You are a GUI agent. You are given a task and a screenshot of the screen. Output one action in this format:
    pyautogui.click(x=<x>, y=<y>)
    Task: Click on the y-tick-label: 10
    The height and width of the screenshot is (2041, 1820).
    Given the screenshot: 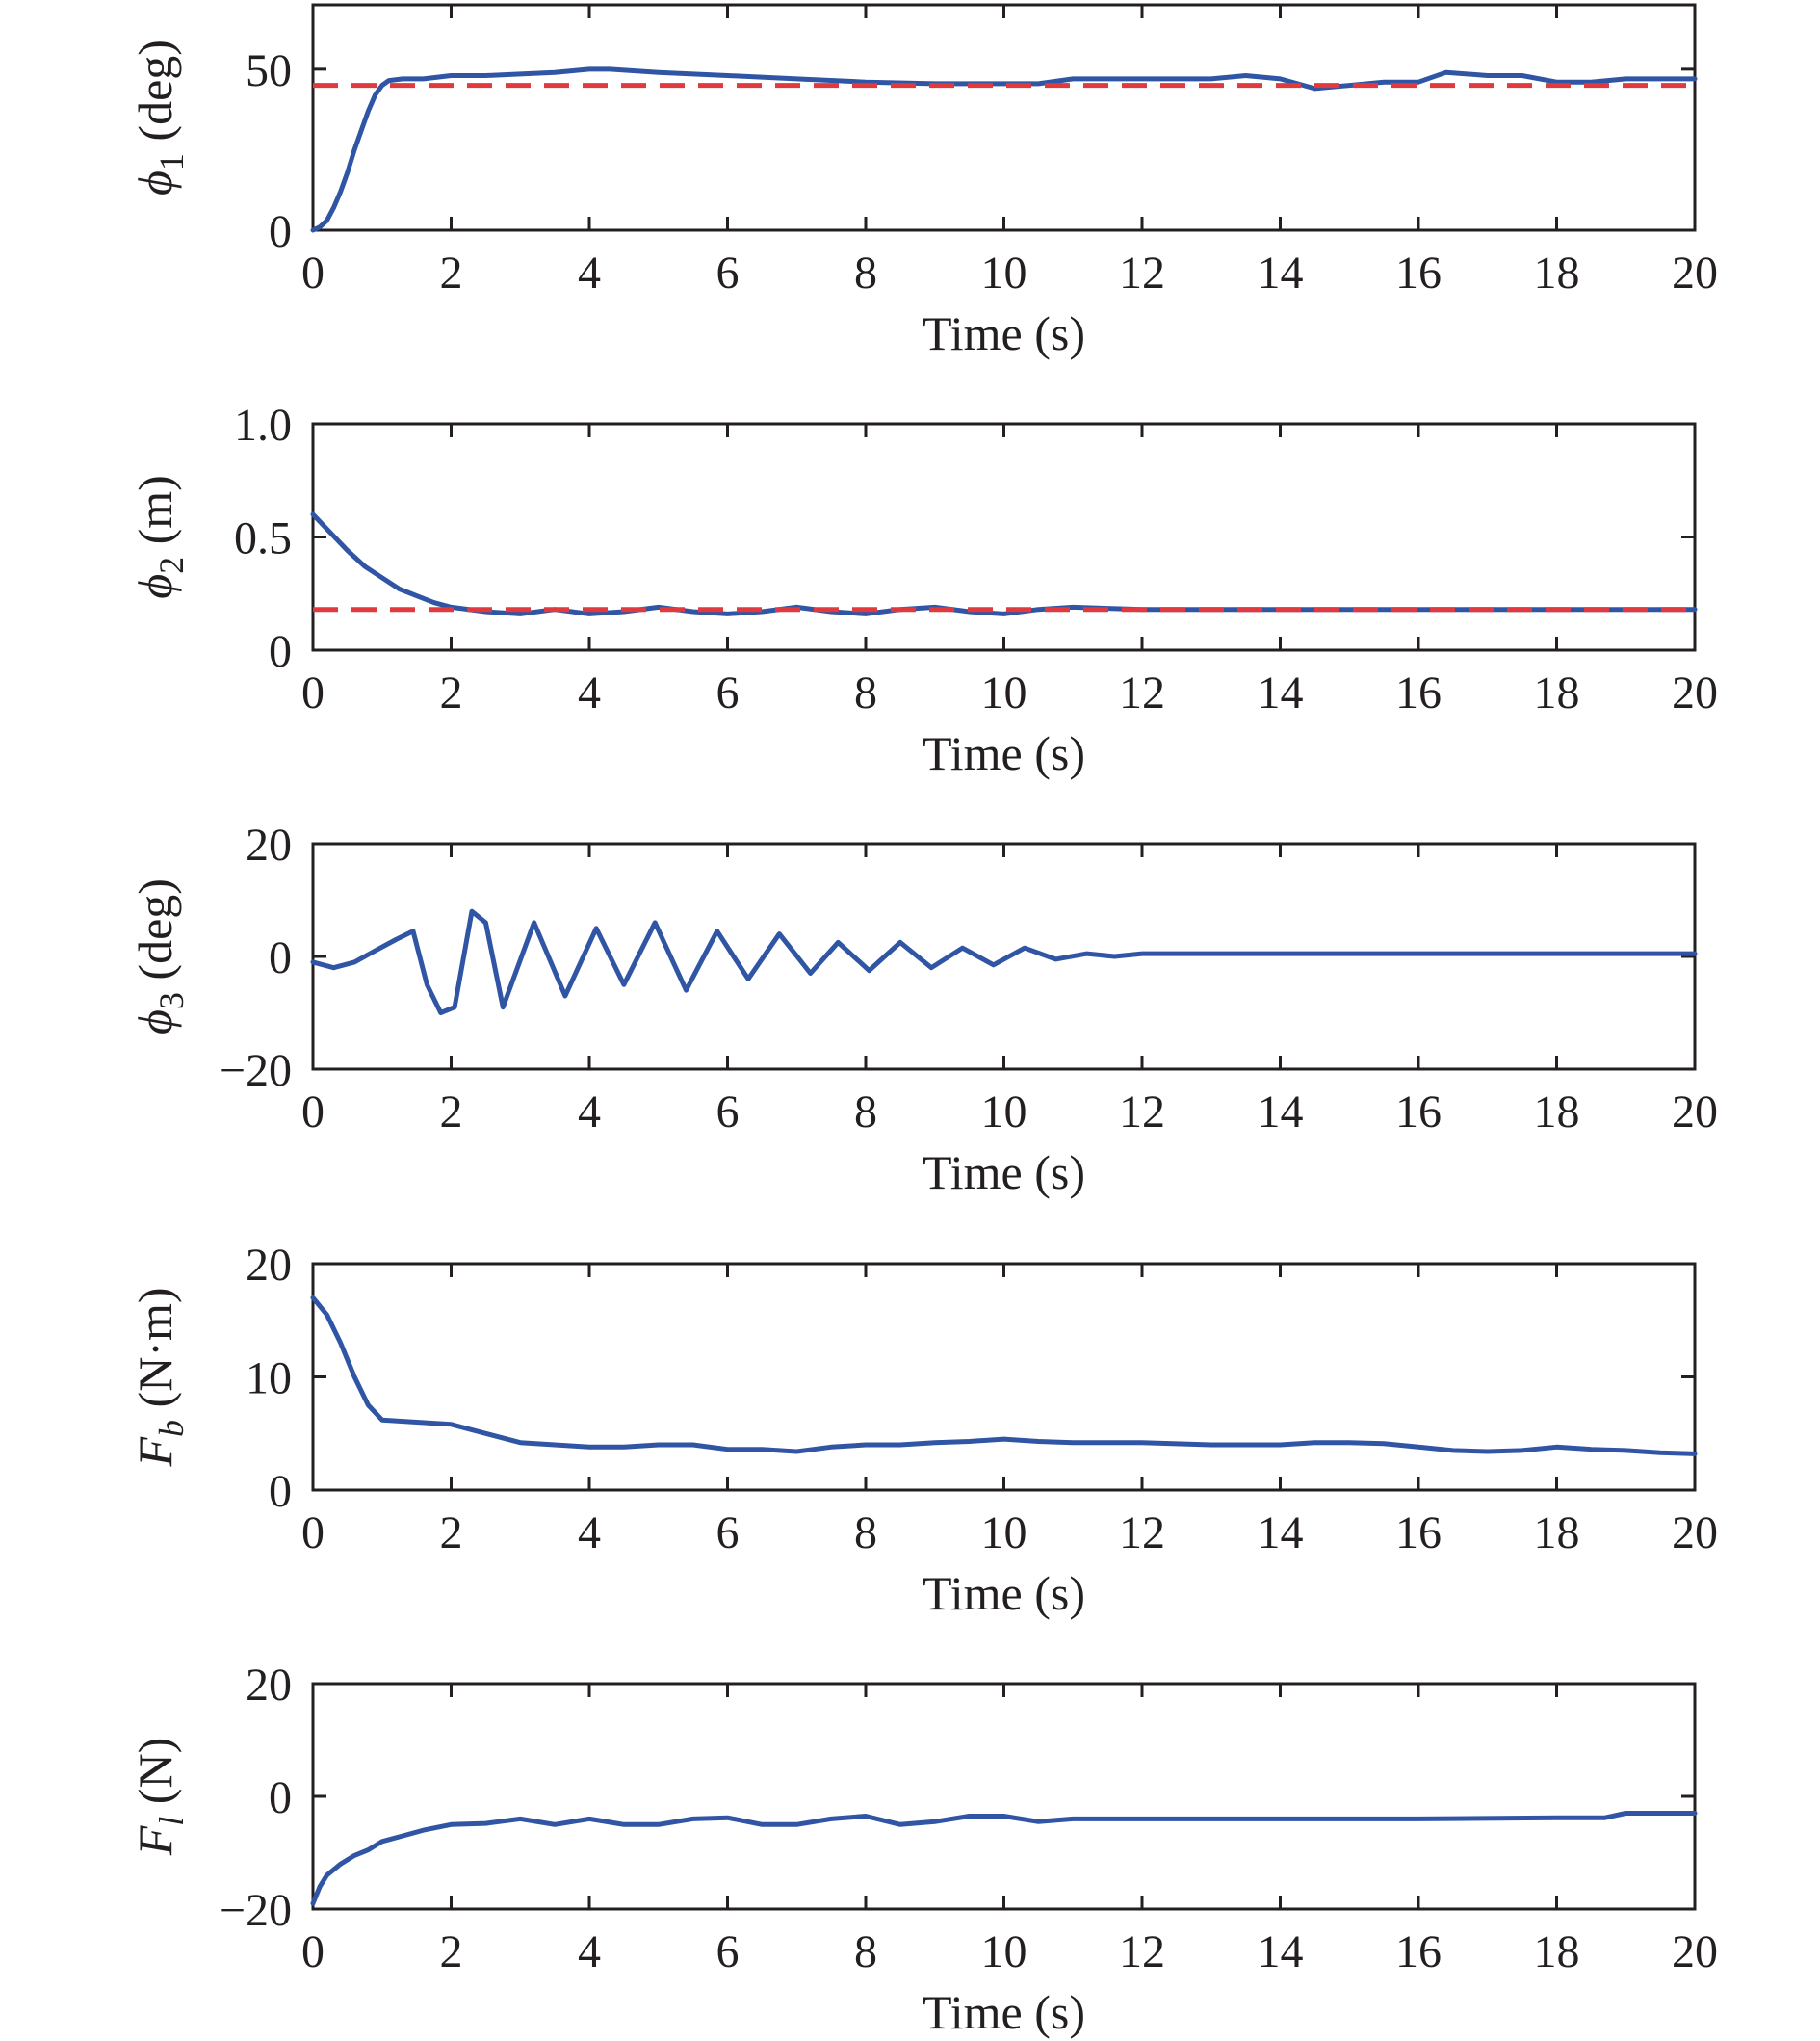 What is the action you would take?
    pyautogui.click(x=269, y=1378)
    